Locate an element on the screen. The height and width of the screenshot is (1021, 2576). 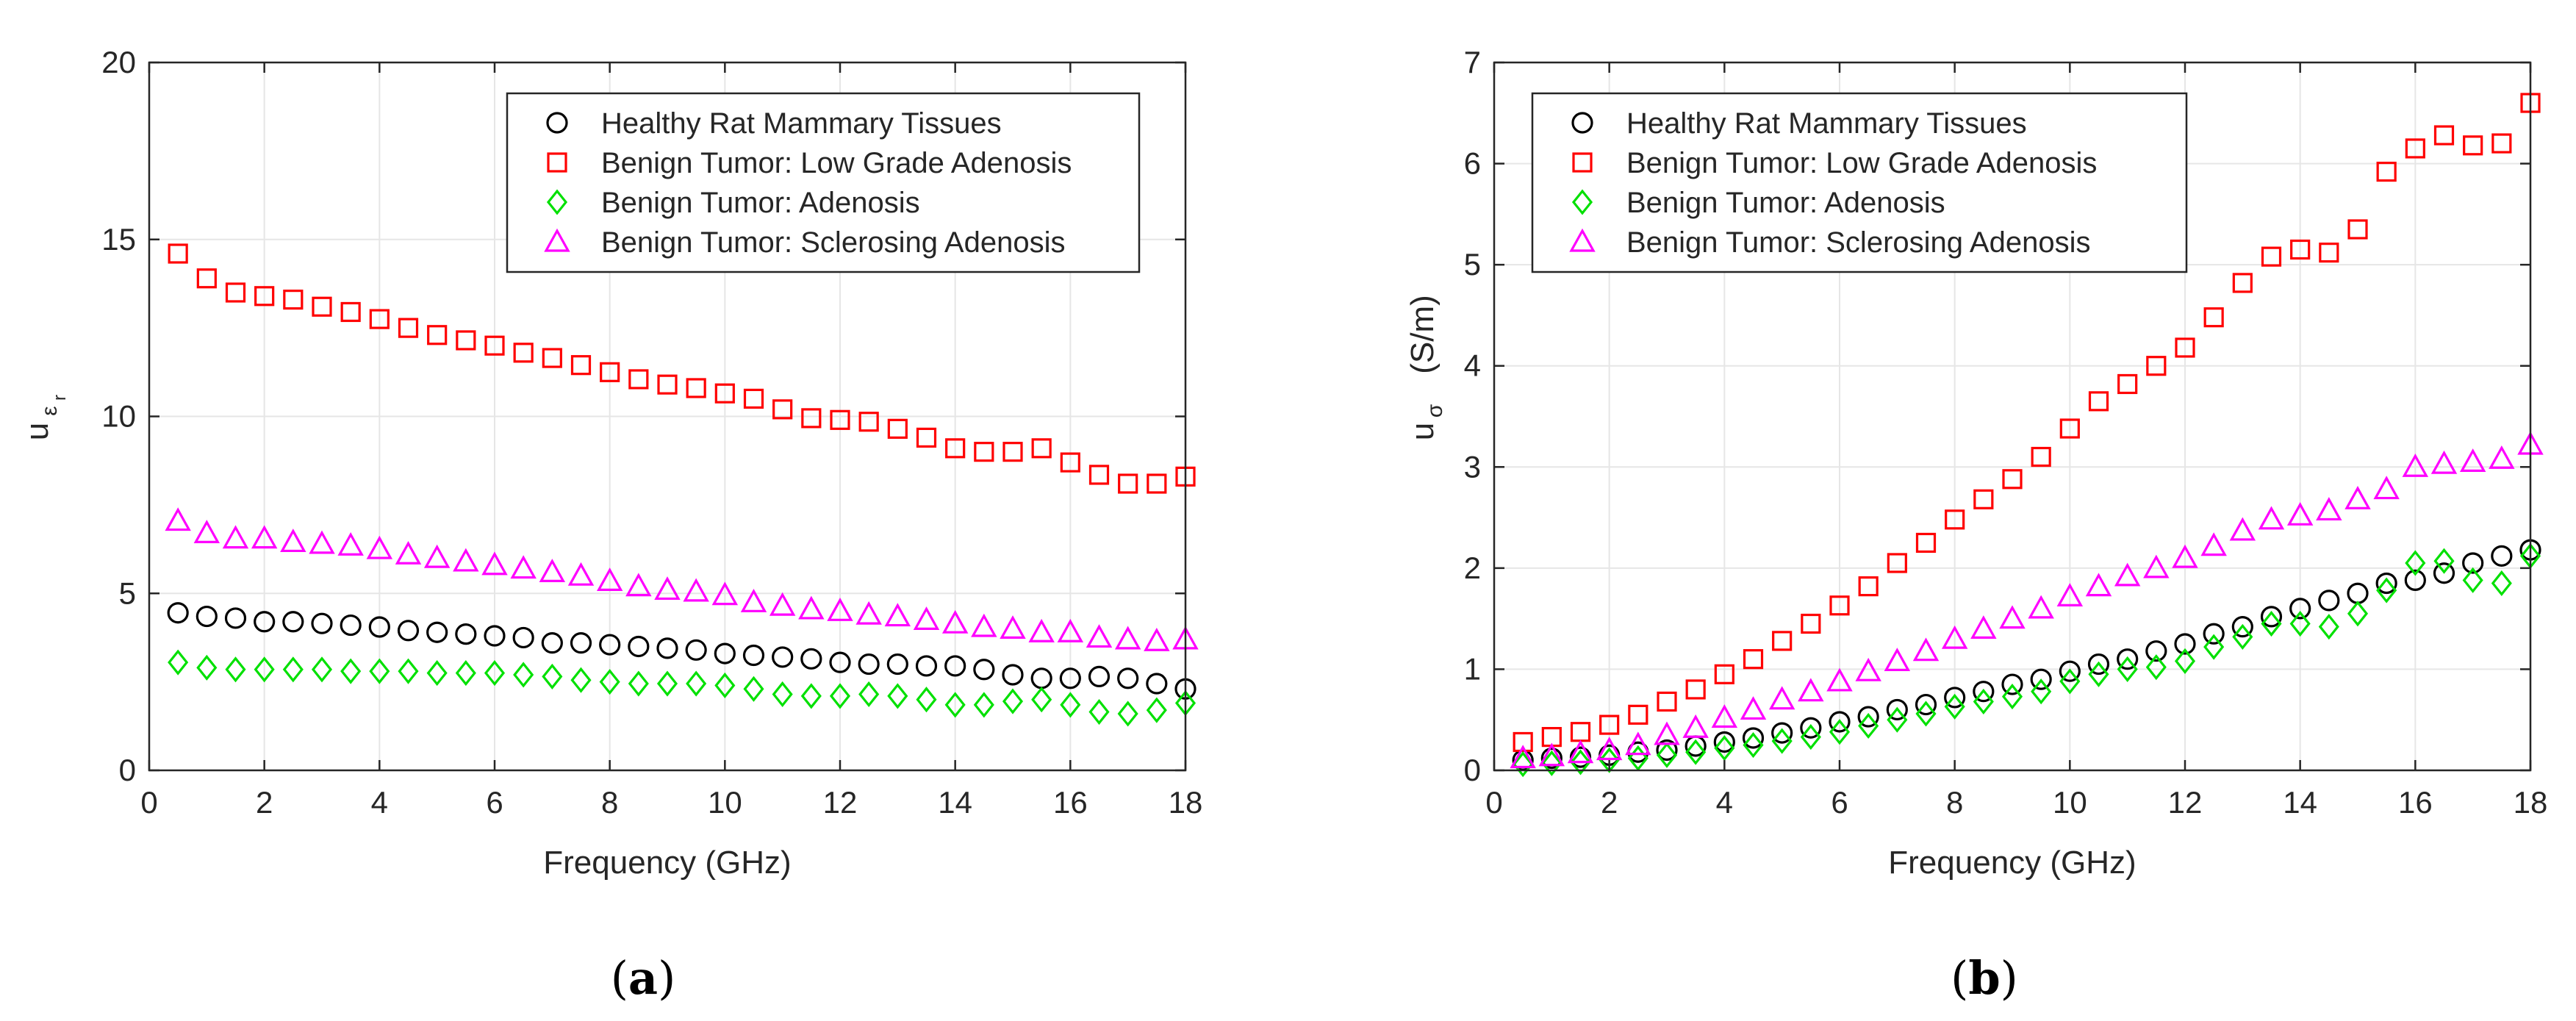
y-tick-label-b: 3 is located at coordinates (1472, 466).